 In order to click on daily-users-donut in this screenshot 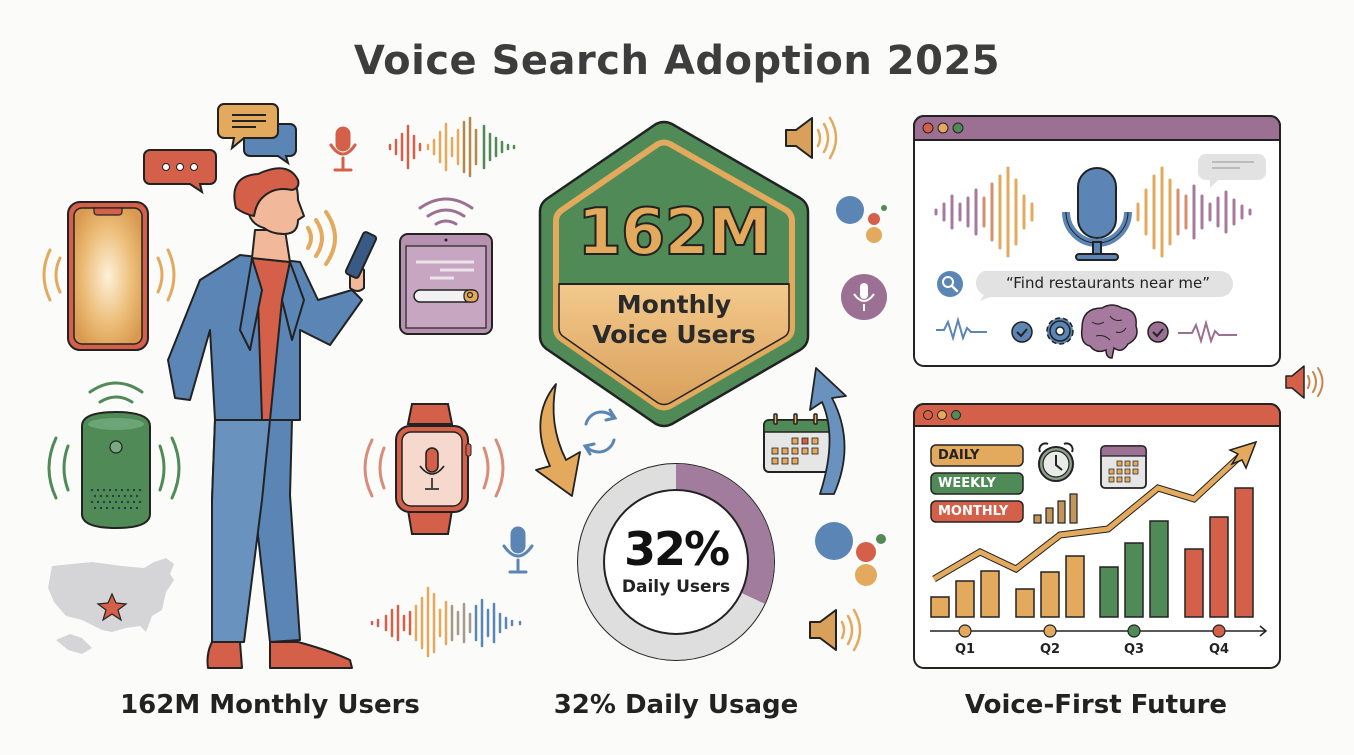, I will do `click(676, 562)`.